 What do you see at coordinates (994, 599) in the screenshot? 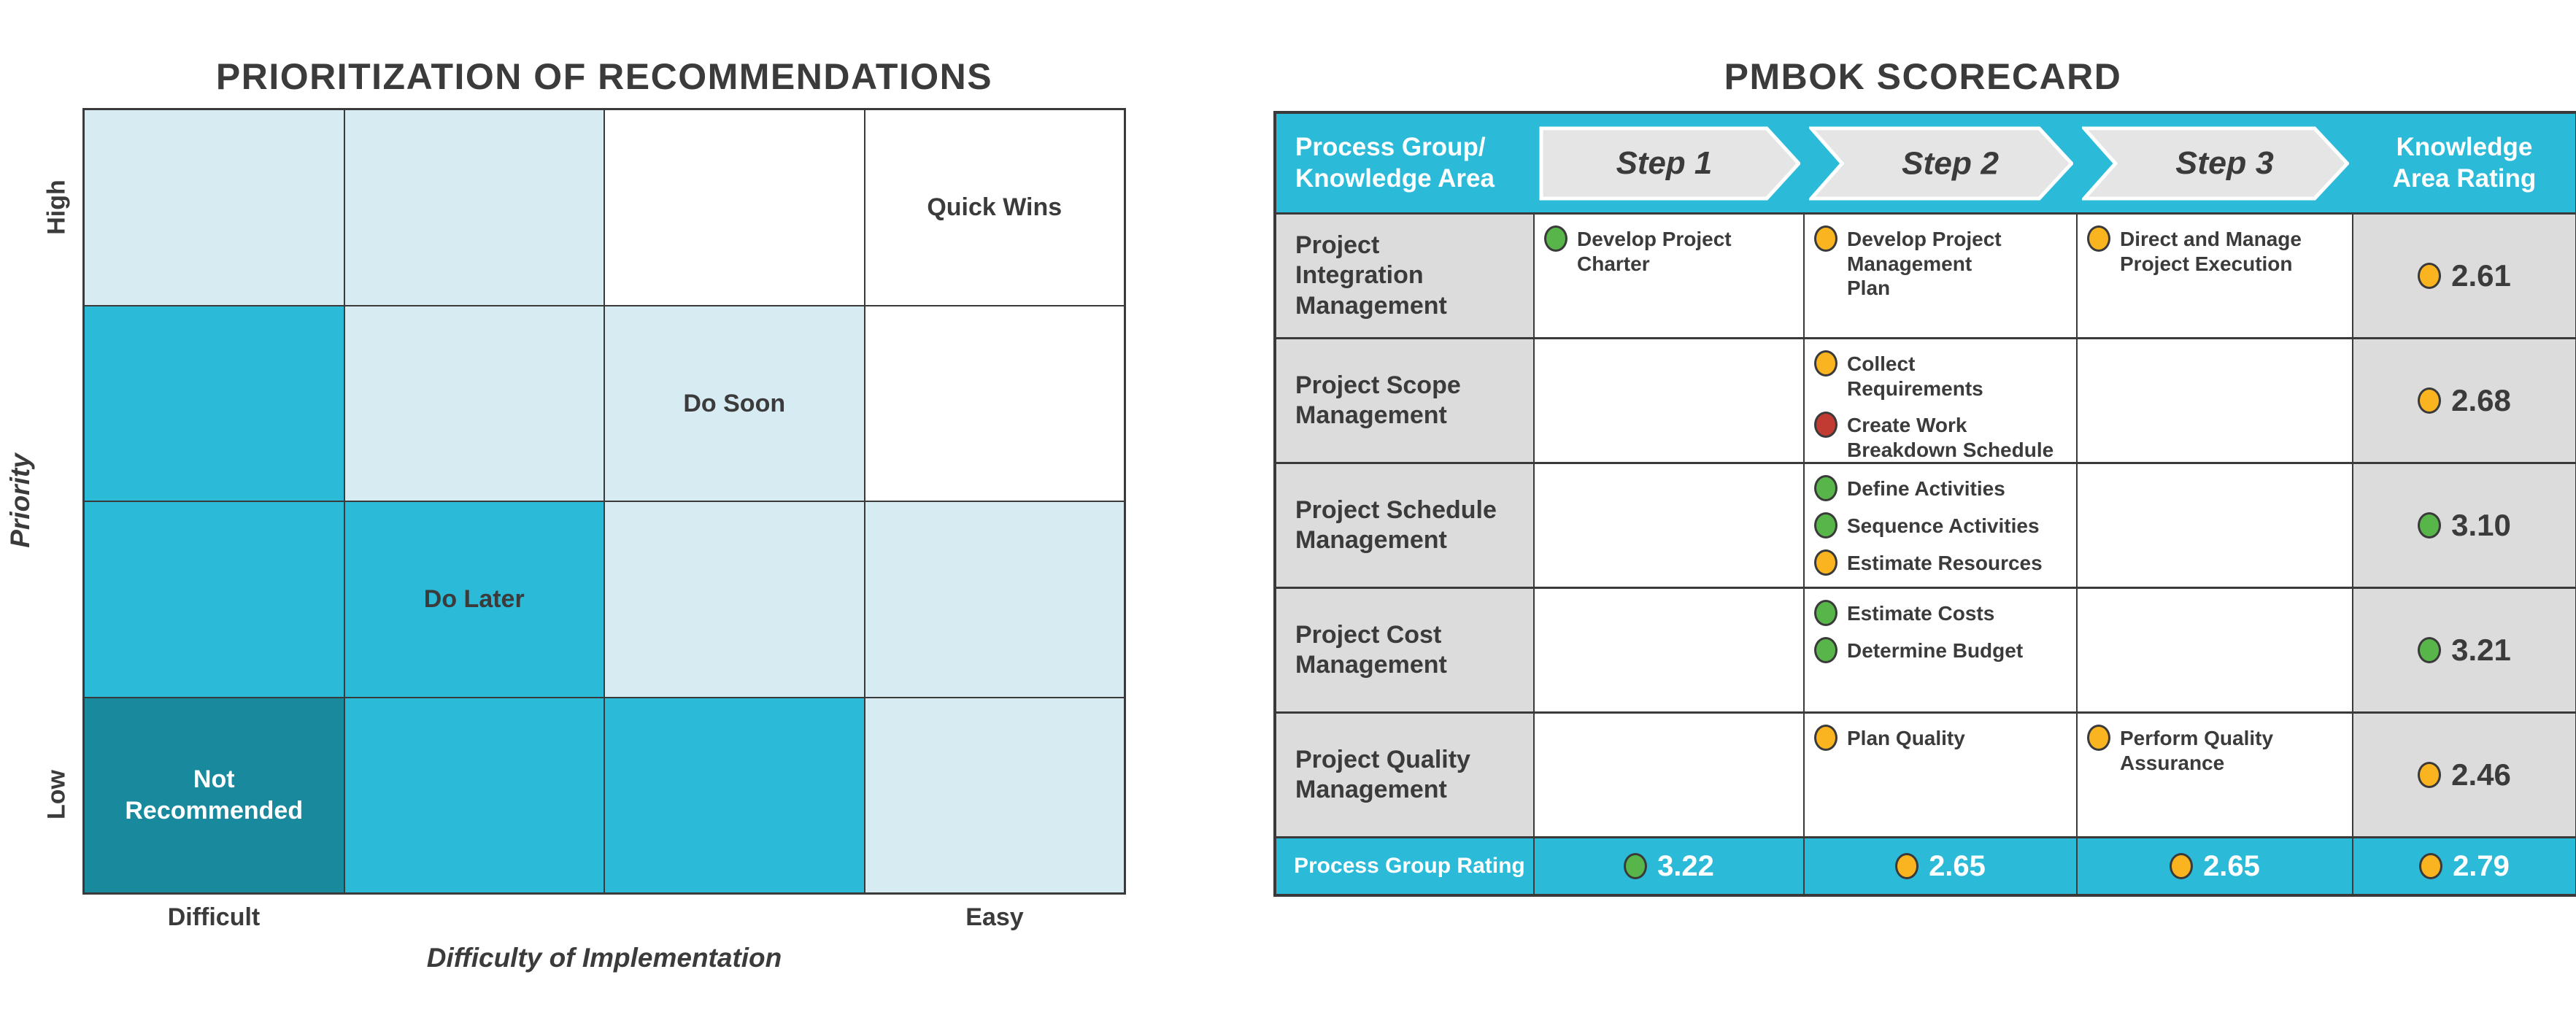
I see `matrix-cell-r3c4` at bounding box center [994, 599].